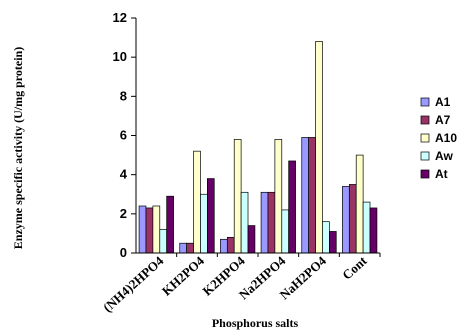 Image resolution: width=475 pixels, height=333 pixels. Describe the element at coordinates (183, 276) in the screenshot. I see `x-tick-label: KH2PO4` at that location.